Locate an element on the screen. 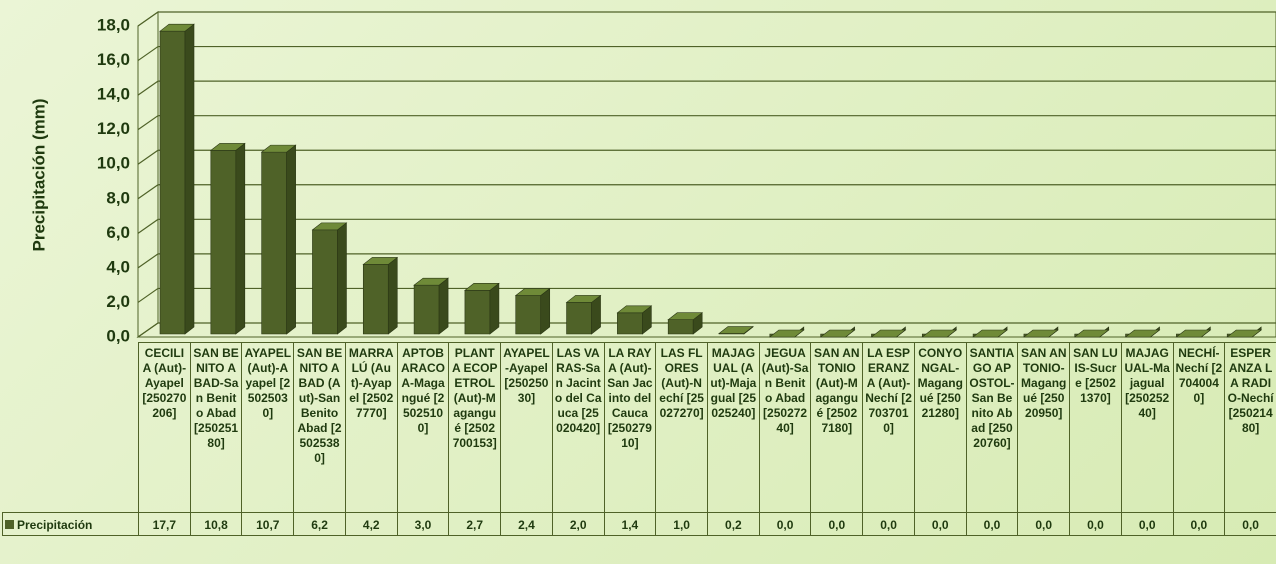 This screenshot has width=1276, height=564. data-label: 1,0 is located at coordinates (681, 524).